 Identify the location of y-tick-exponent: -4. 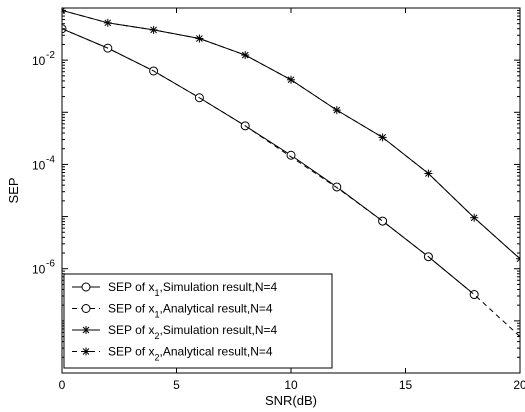
(50, 159).